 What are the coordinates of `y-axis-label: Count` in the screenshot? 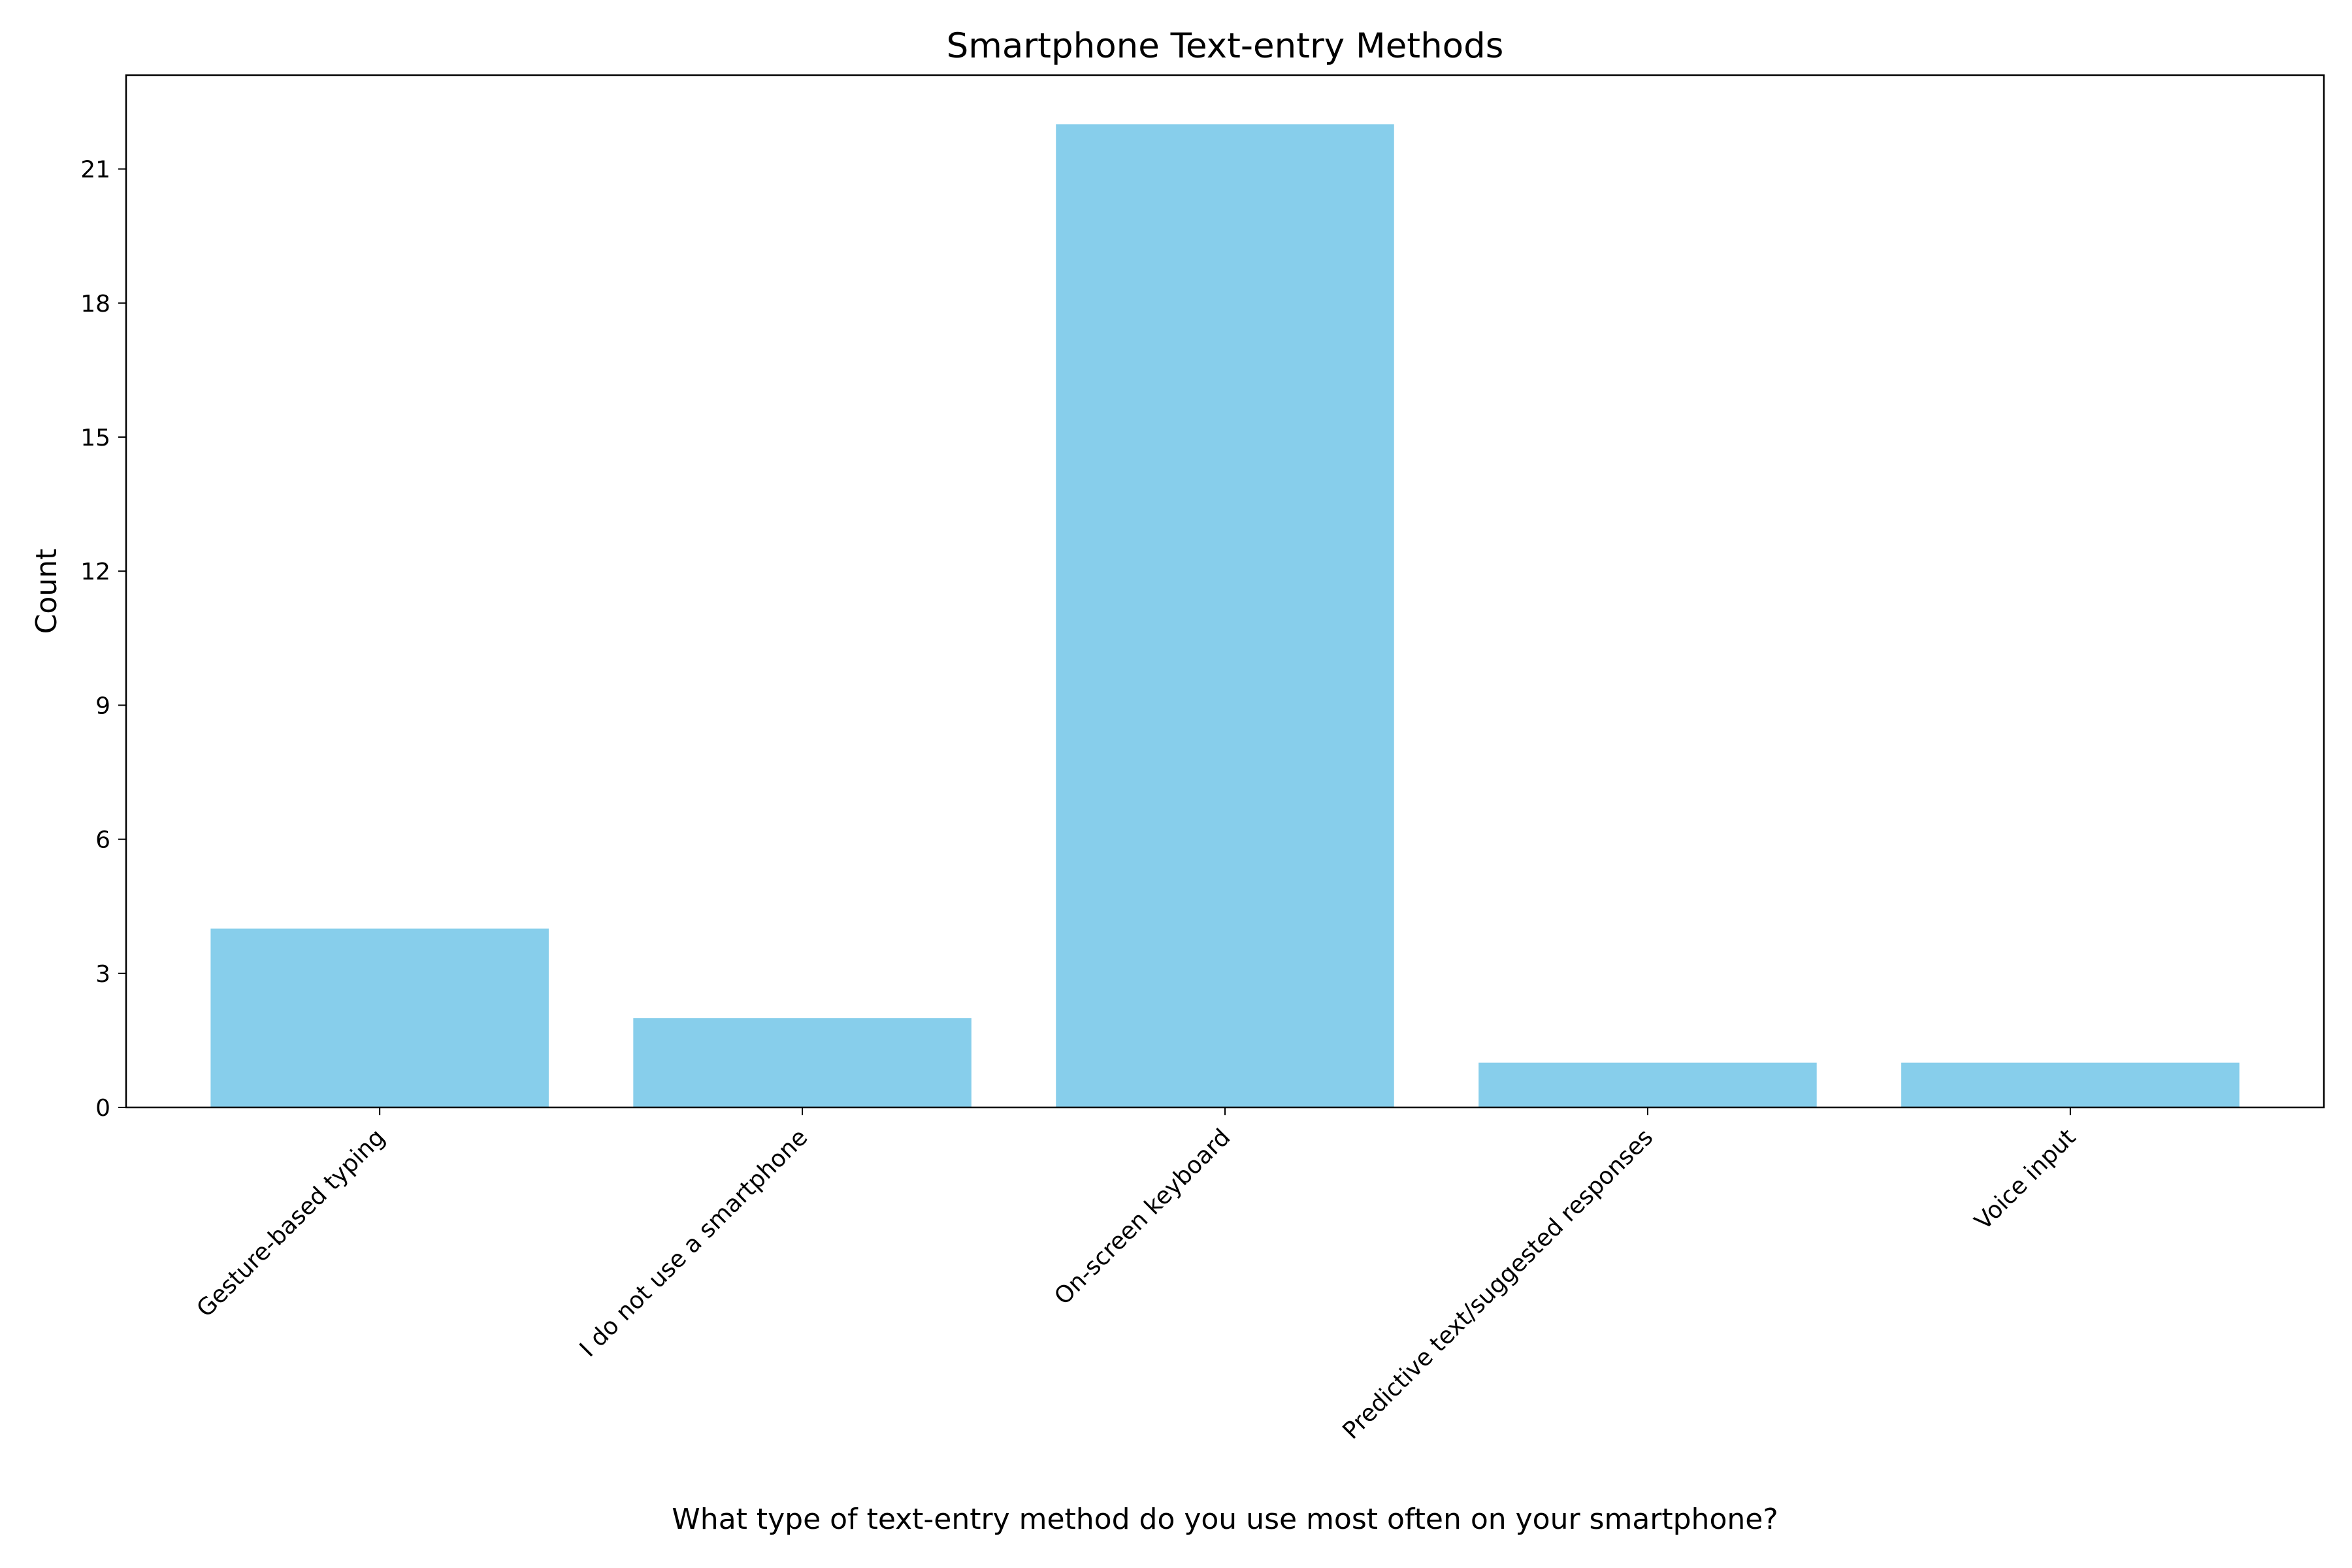 It's located at (46, 591).